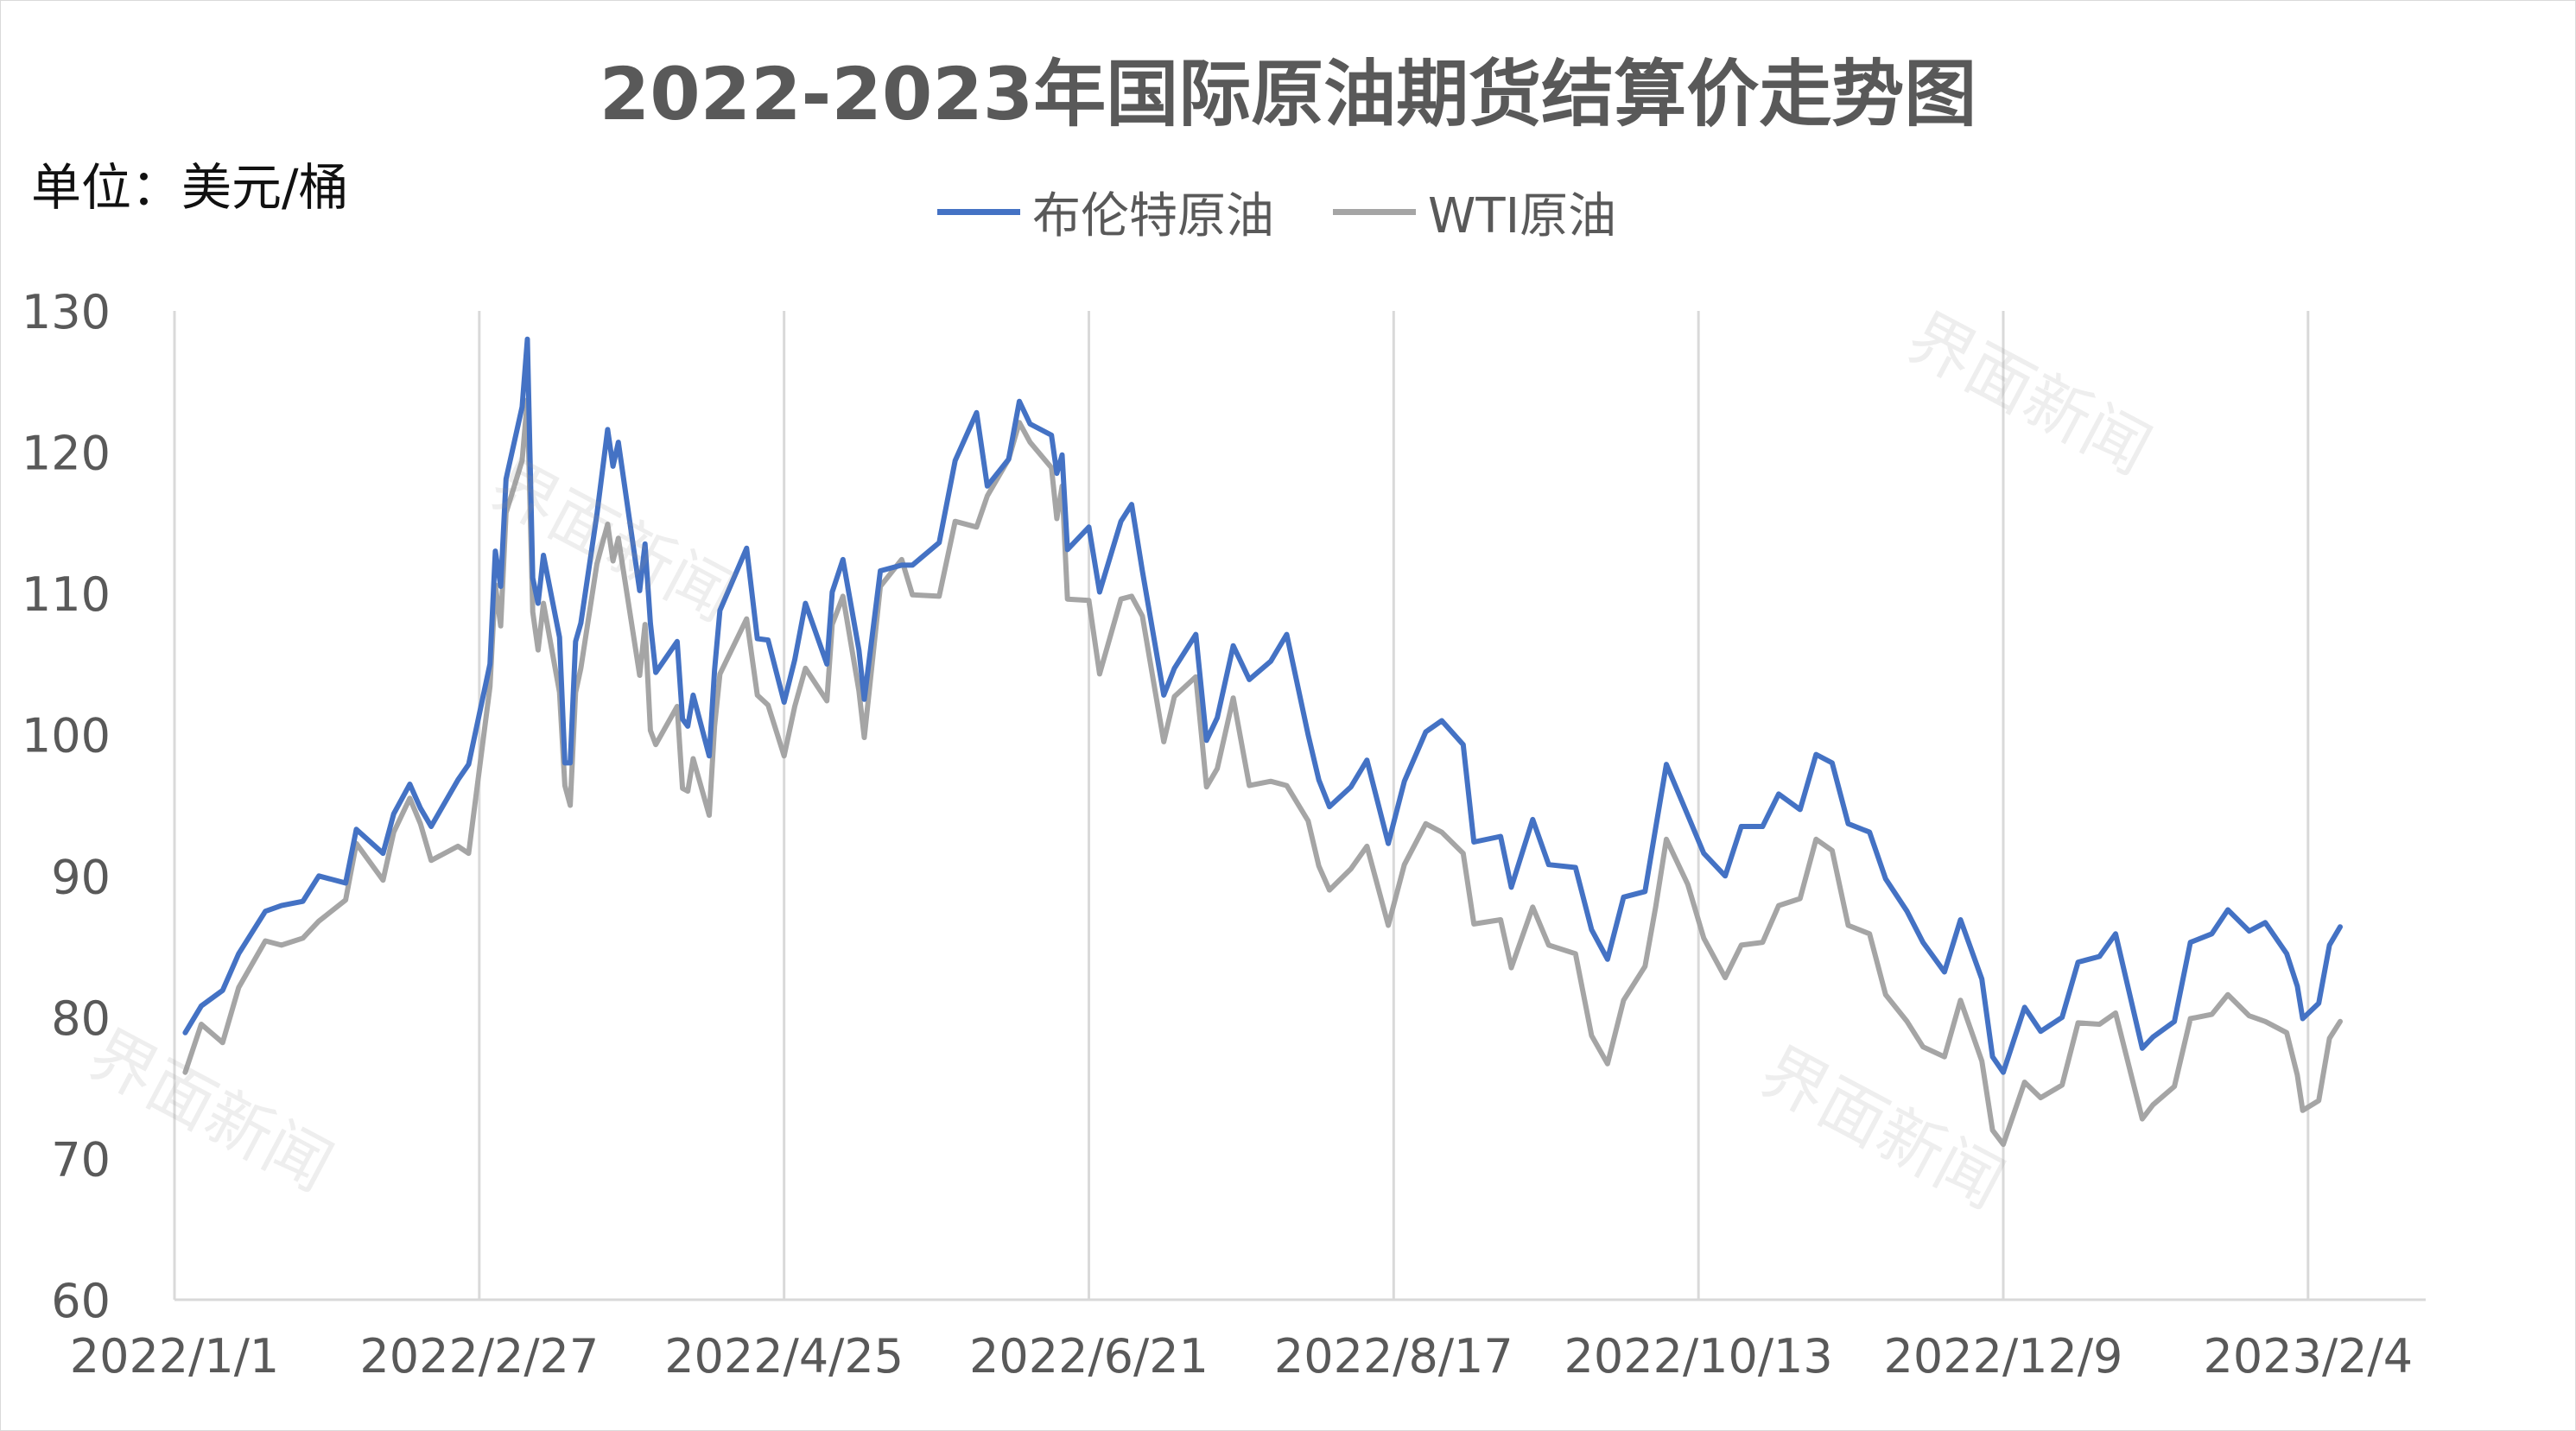 The width and height of the screenshot is (2576, 1431). What do you see at coordinates (66, 736) in the screenshot?
I see `y-tick-label: 100` at bounding box center [66, 736].